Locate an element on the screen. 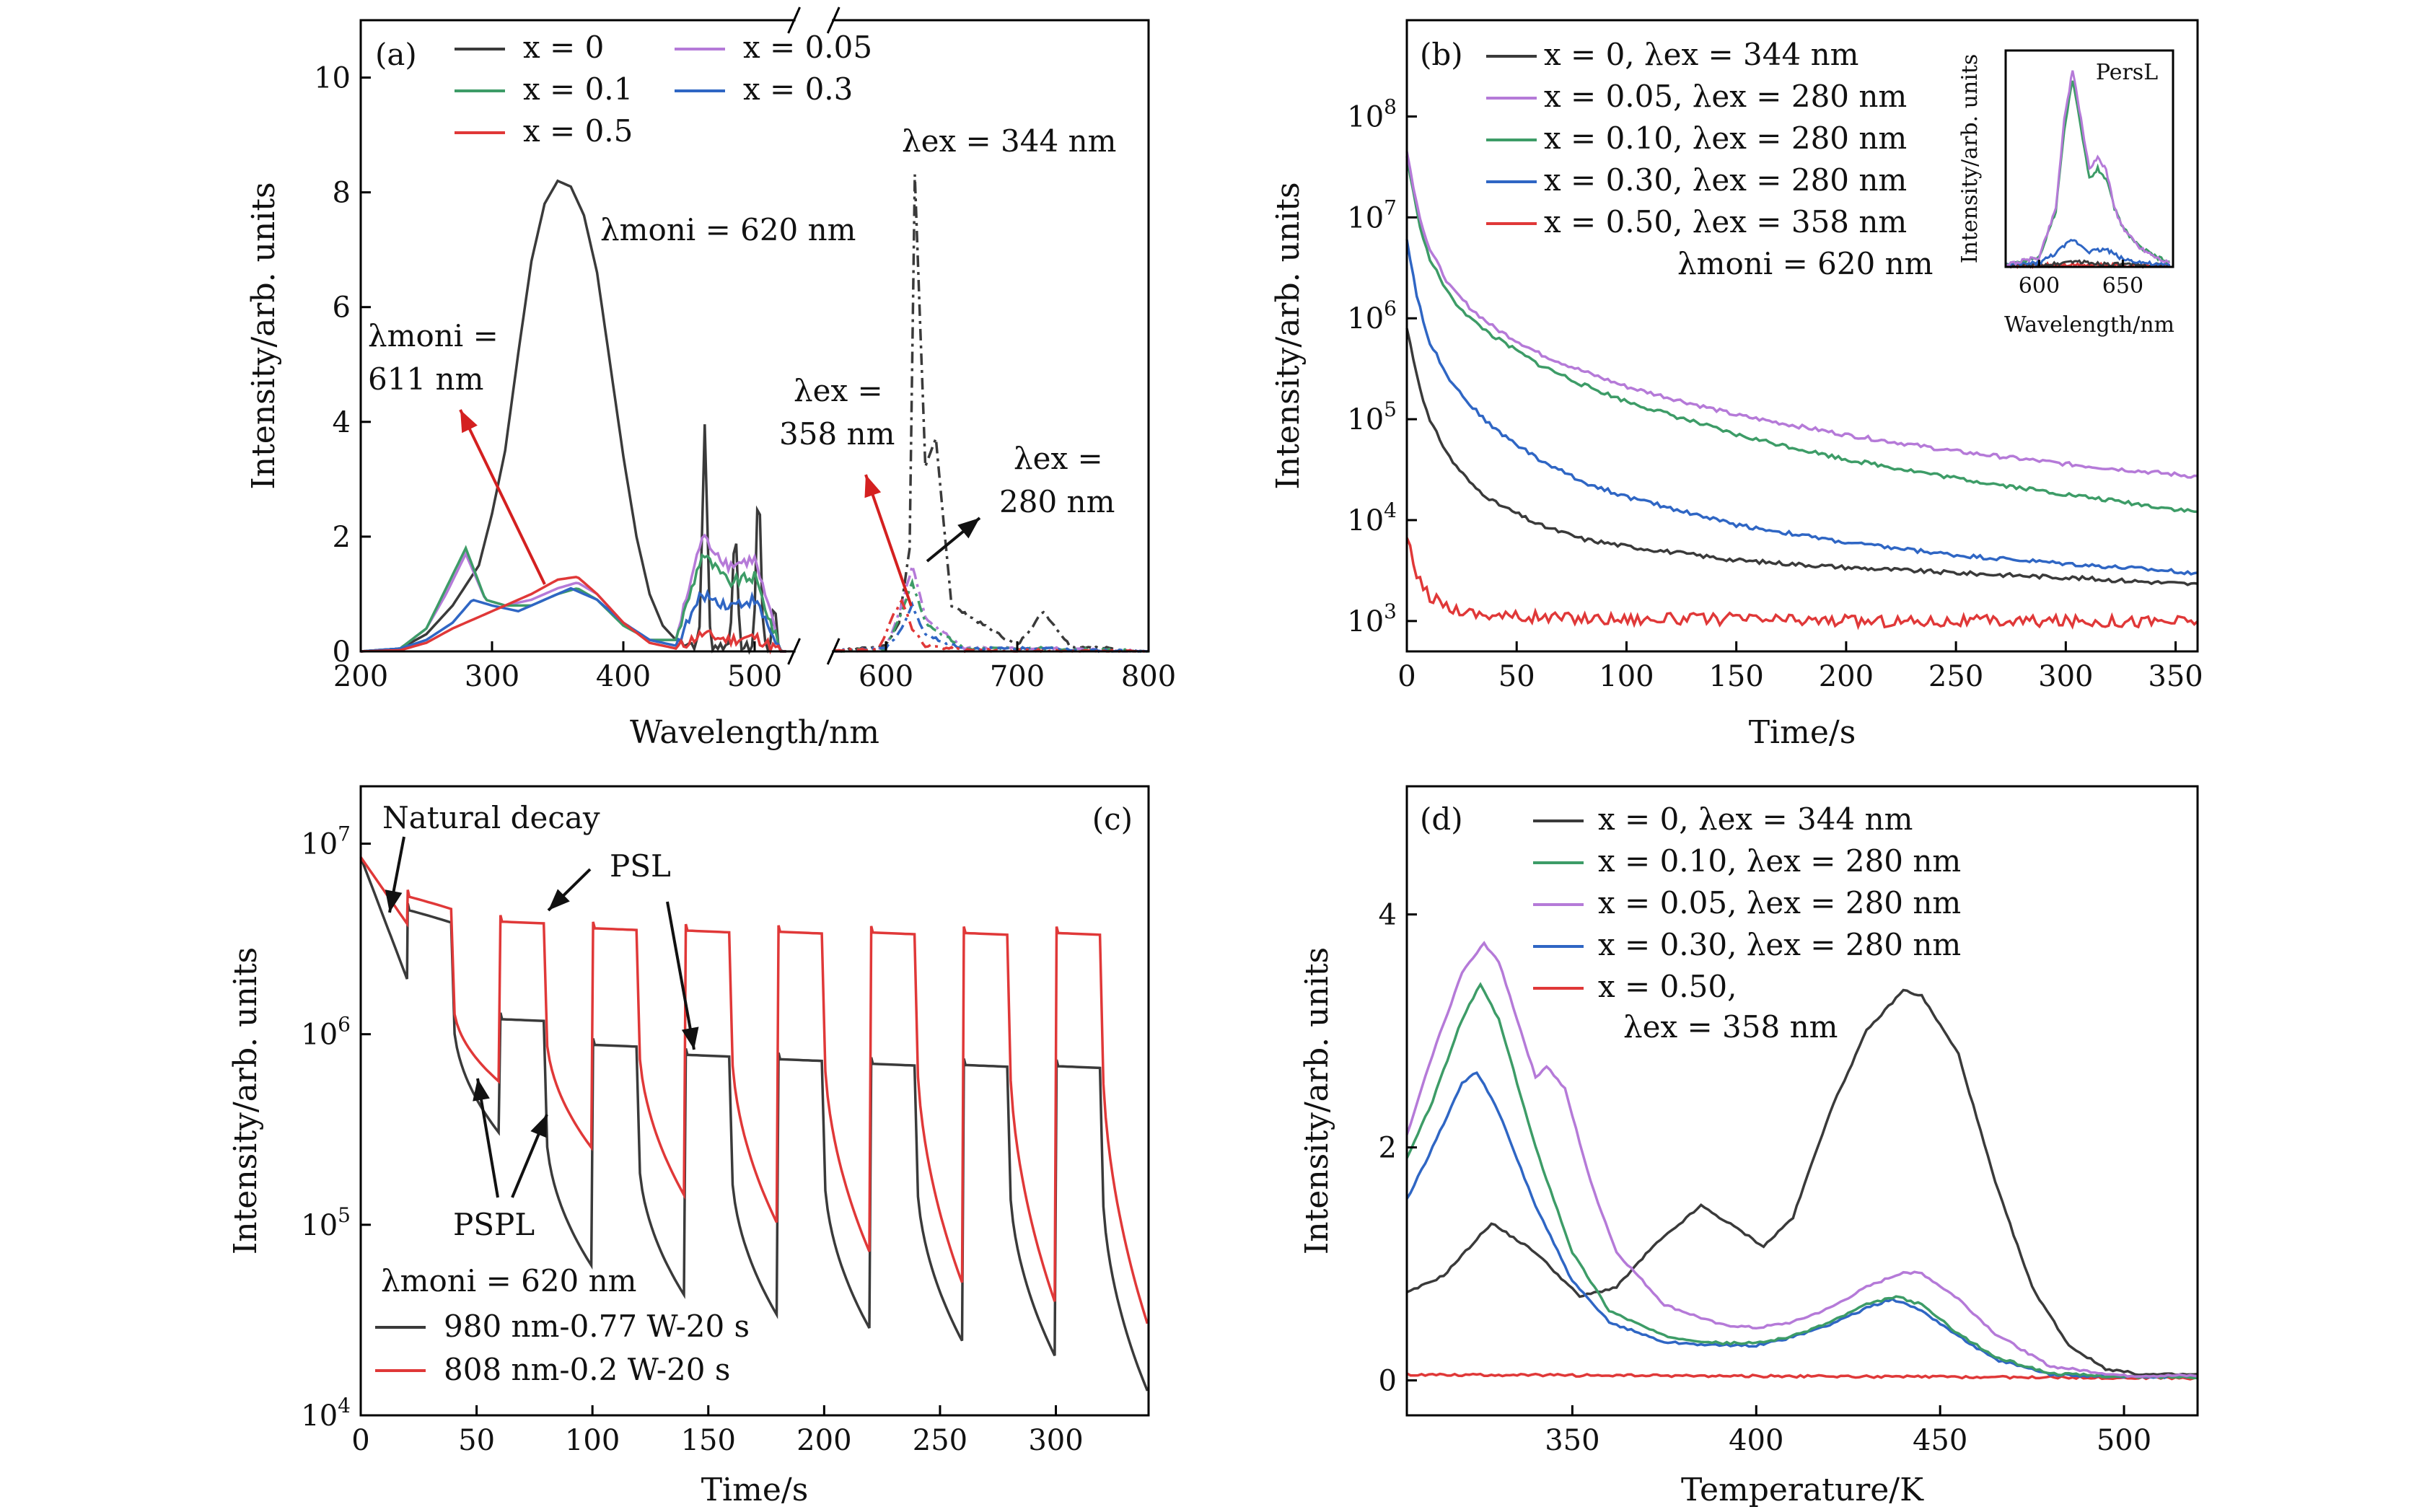 This screenshot has width=2414, height=1512. annotation: 358 nm is located at coordinates (837, 434).